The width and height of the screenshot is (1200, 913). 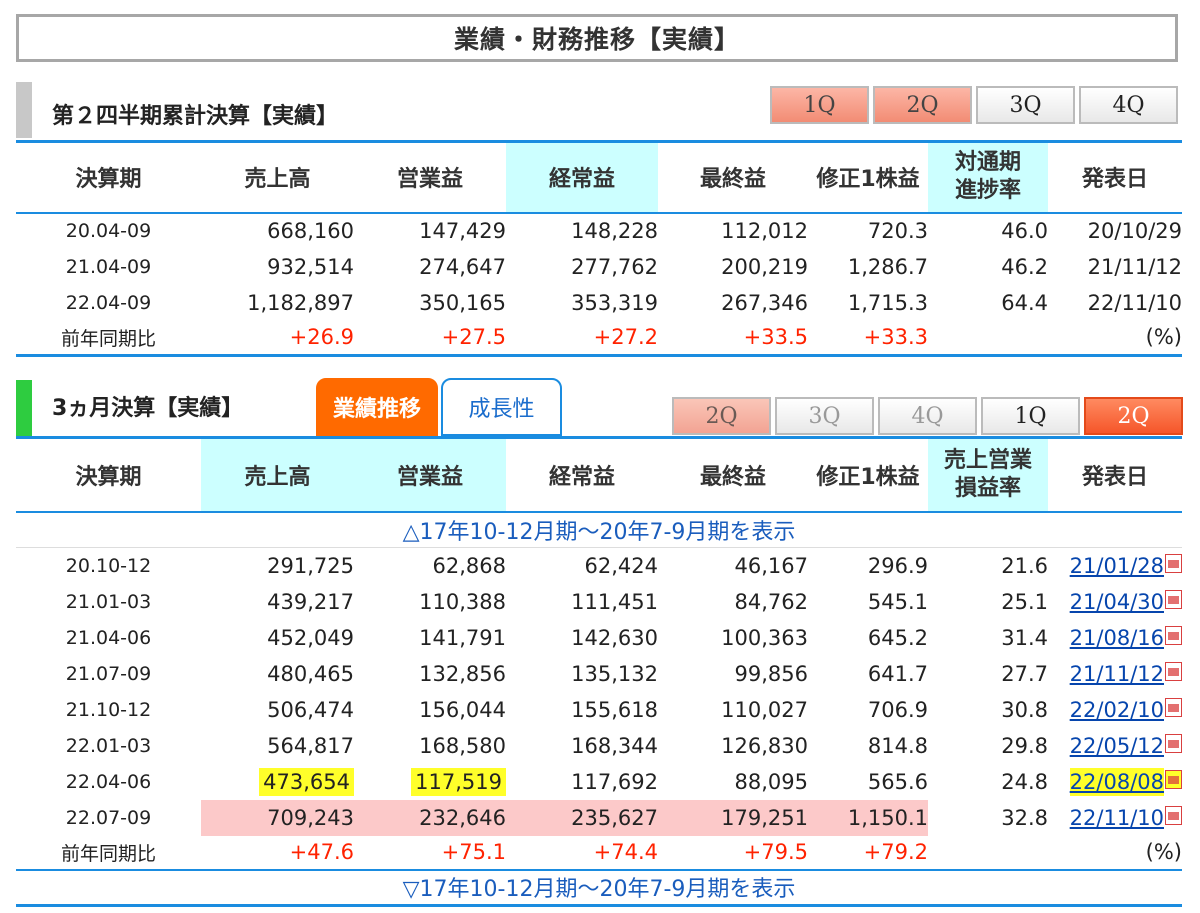 I want to click on date-link: 21/04/30, so click(x=1116, y=601).